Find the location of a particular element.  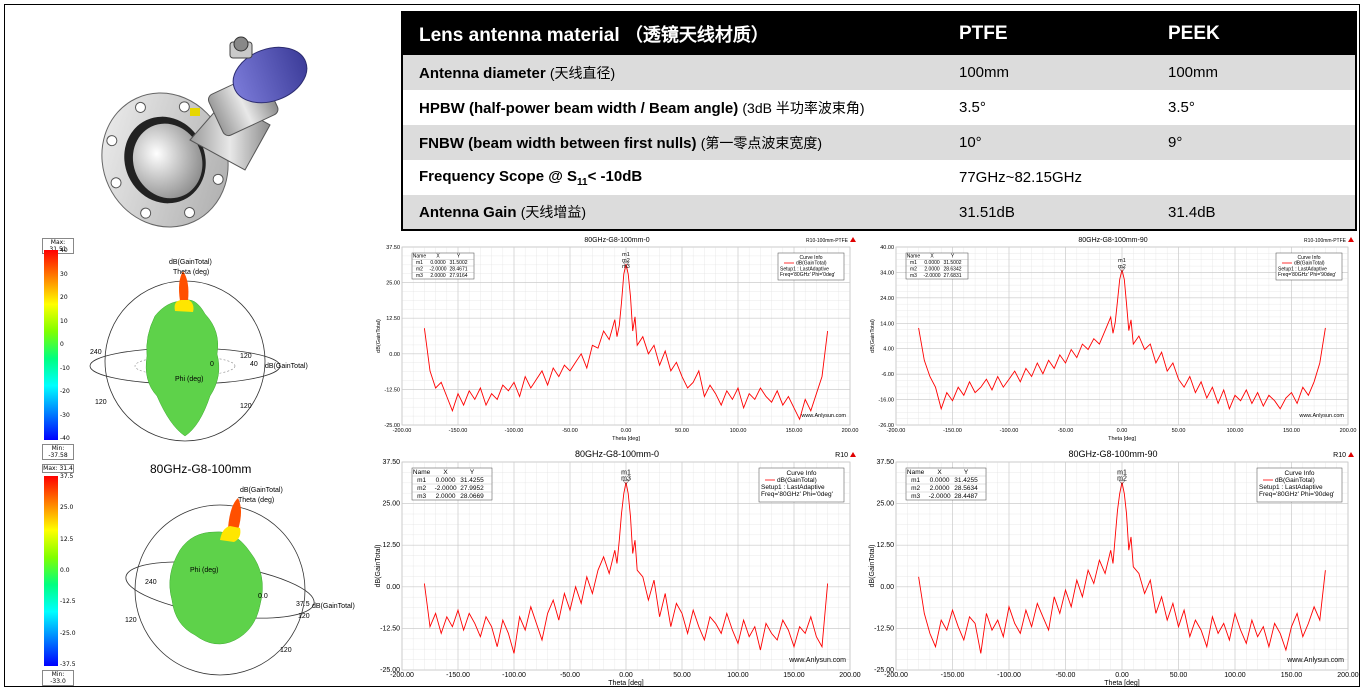

peek-value: 9° is located at coordinates (1175, 142).